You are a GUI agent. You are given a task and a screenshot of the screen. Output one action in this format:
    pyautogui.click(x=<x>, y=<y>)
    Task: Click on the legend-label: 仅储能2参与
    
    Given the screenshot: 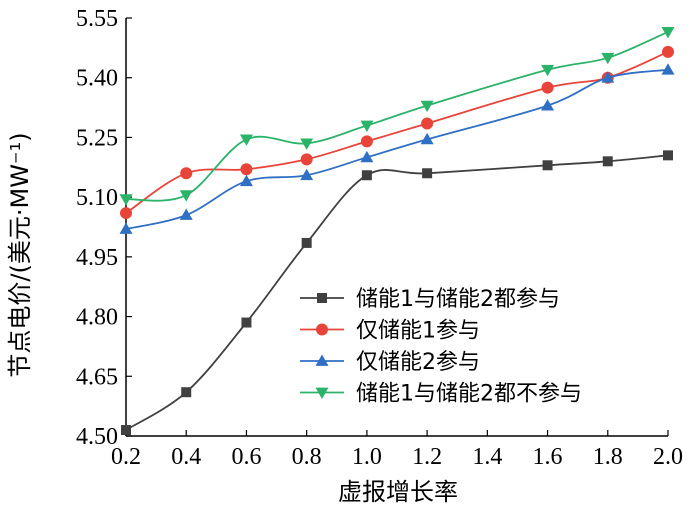 What is the action you would take?
    pyautogui.click(x=418, y=362)
    